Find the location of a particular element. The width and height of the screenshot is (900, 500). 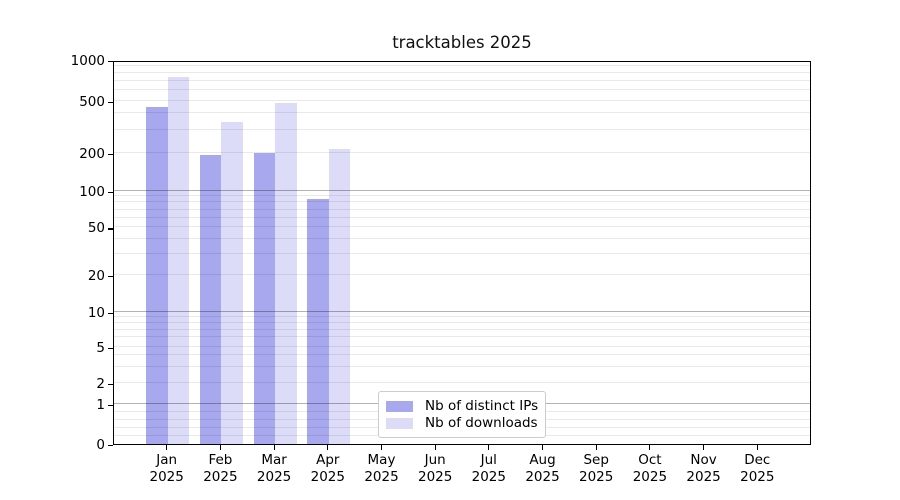

legend-entry-downloads: Nb of downloads is located at coordinates (465, 423).